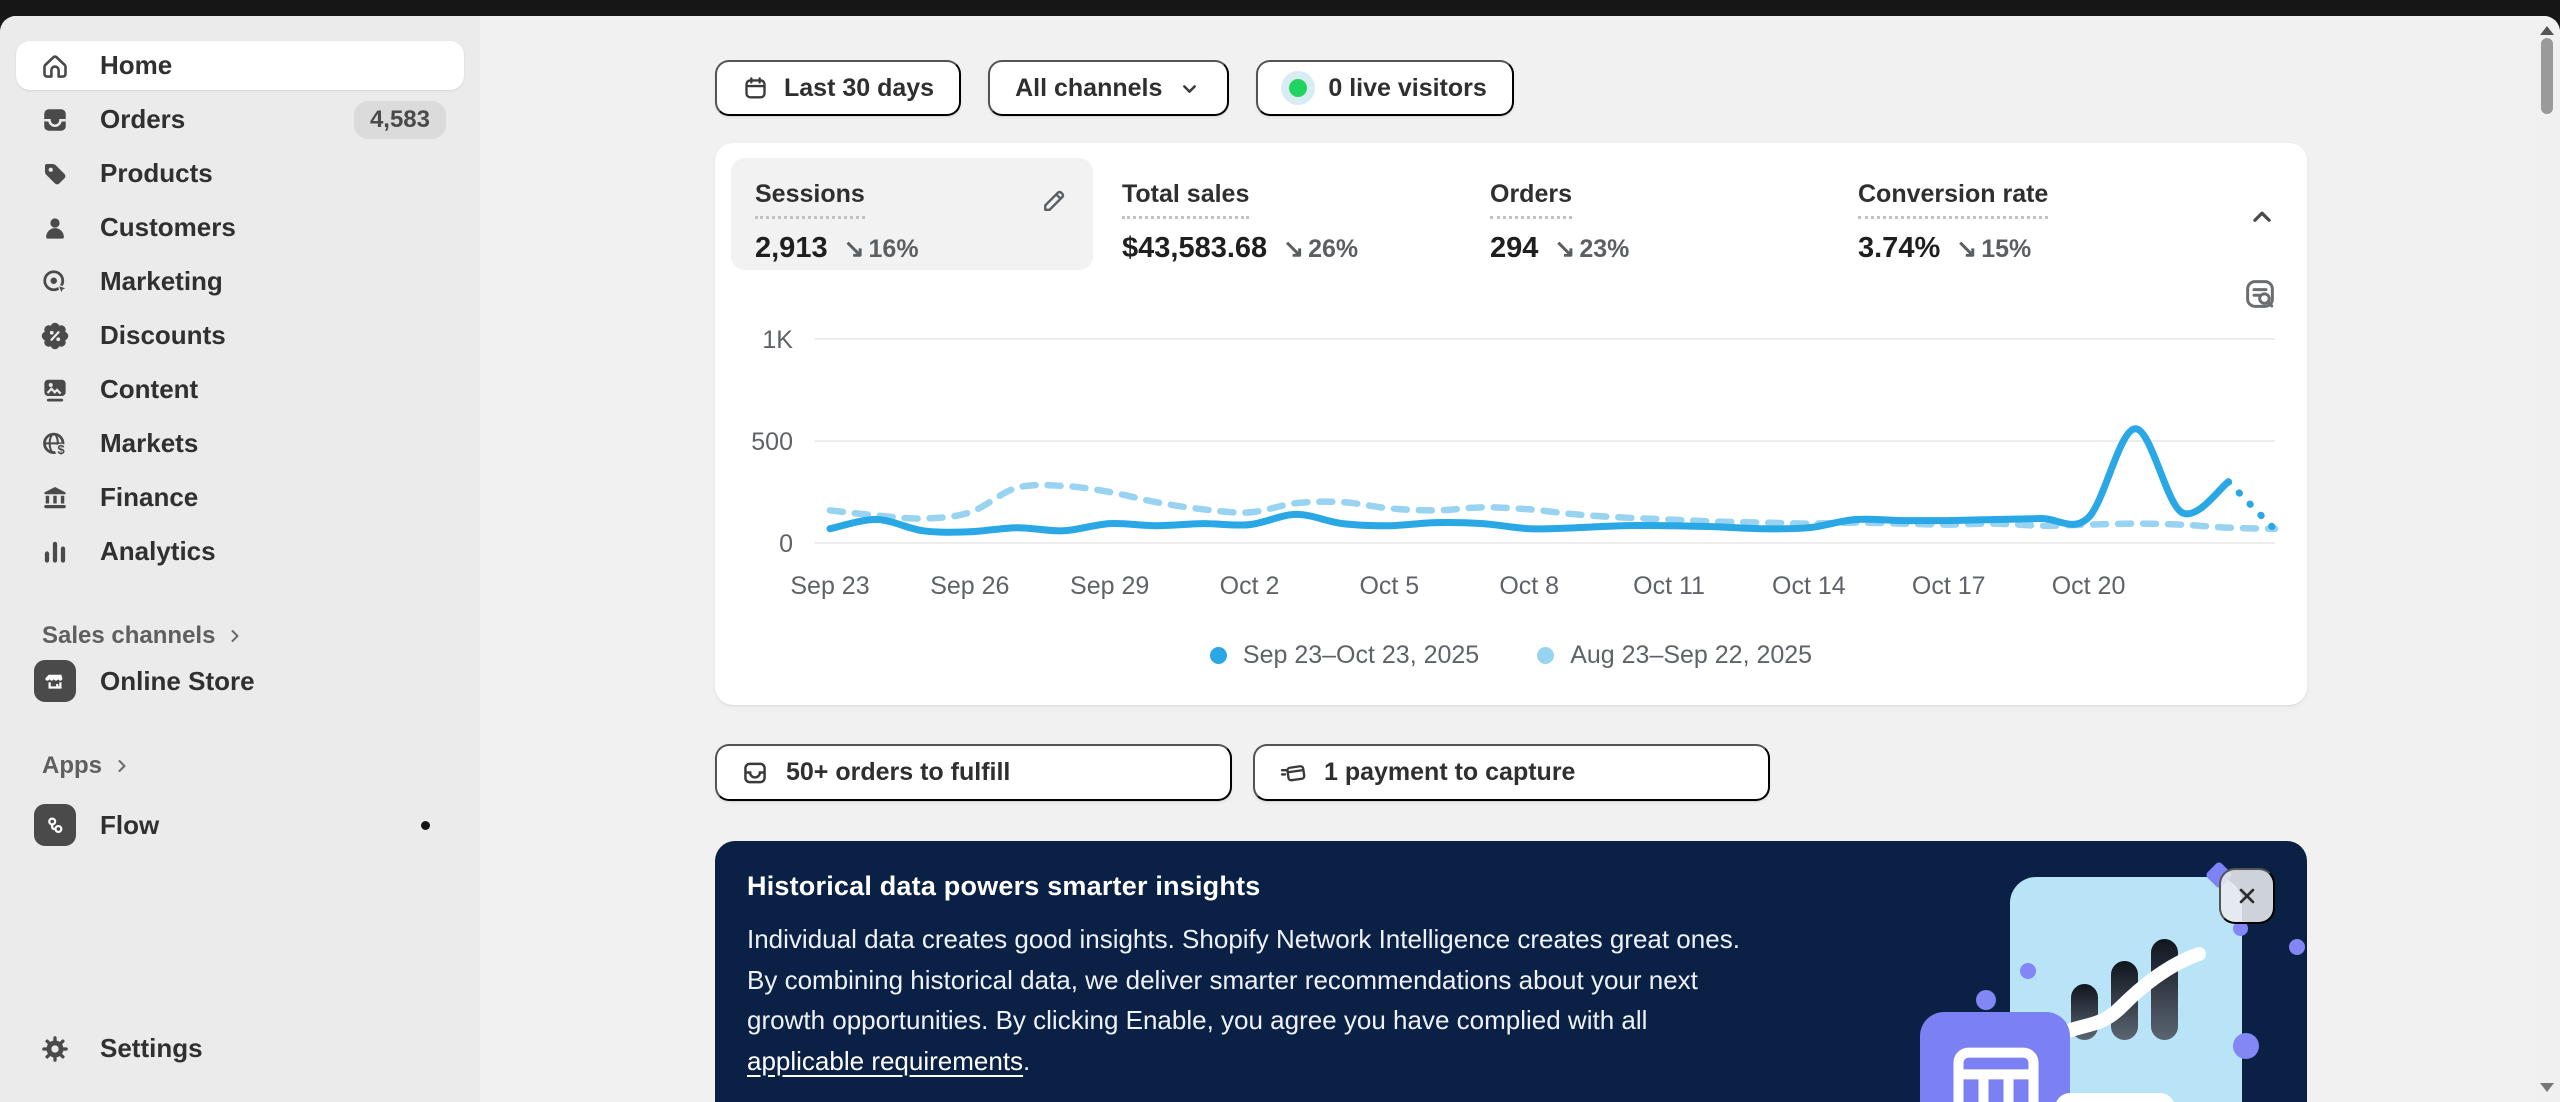 The width and height of the screenshot is (2560, 1102). Describe the element at coordinates (240, 119) in the screenshot. I see `sidebar-item-orders: Orders 4,583` at that location.